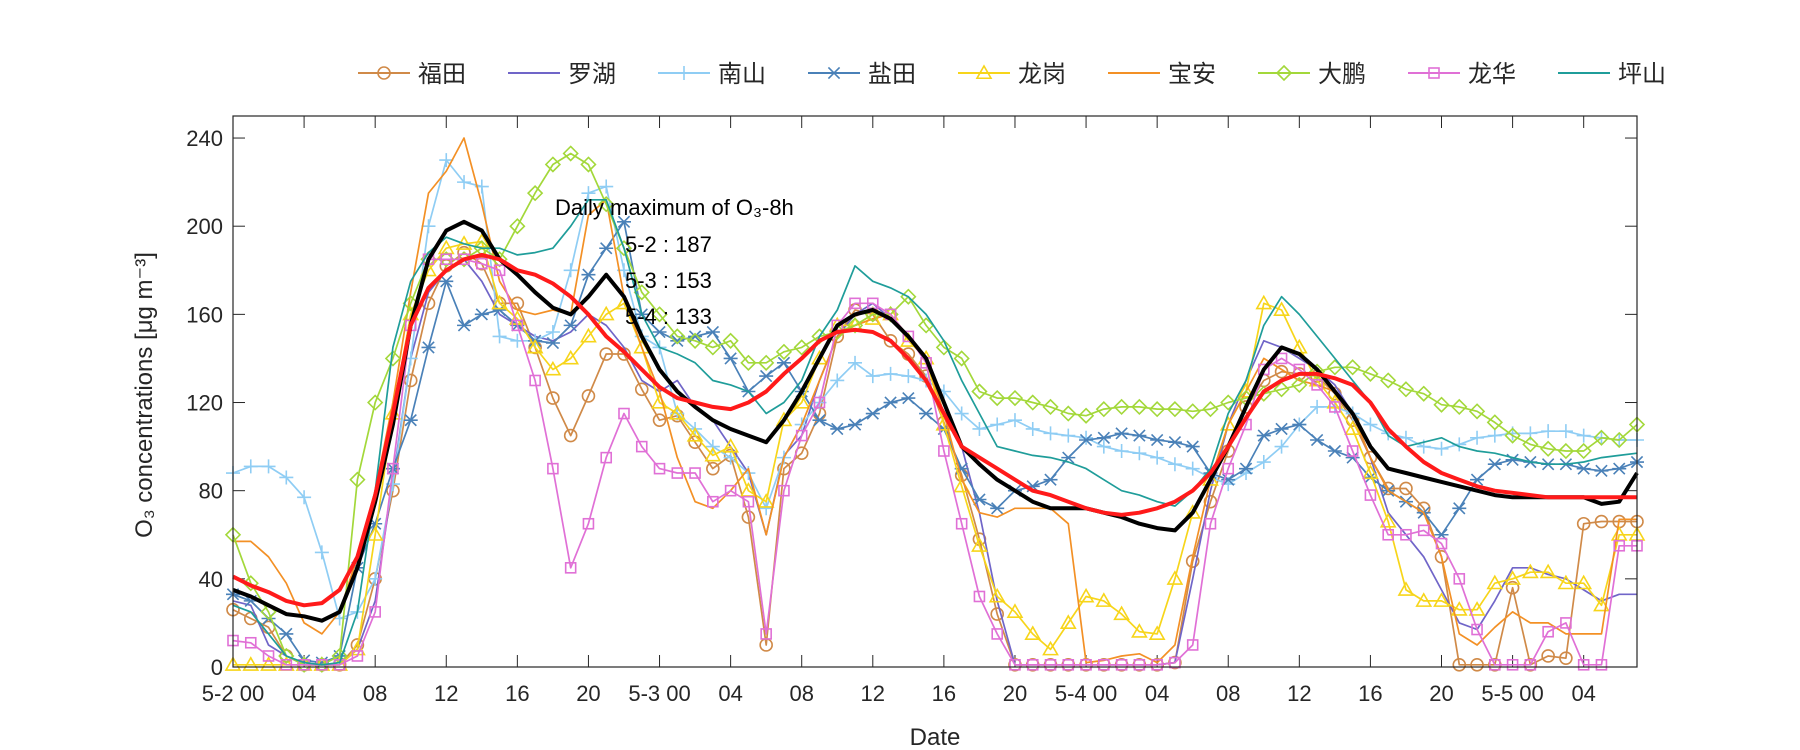  Describe the element at coordinates (144, 395) in the screenshot. I see `y-axis-title: O₃ concentrations [μg m⁻³]` at that location.